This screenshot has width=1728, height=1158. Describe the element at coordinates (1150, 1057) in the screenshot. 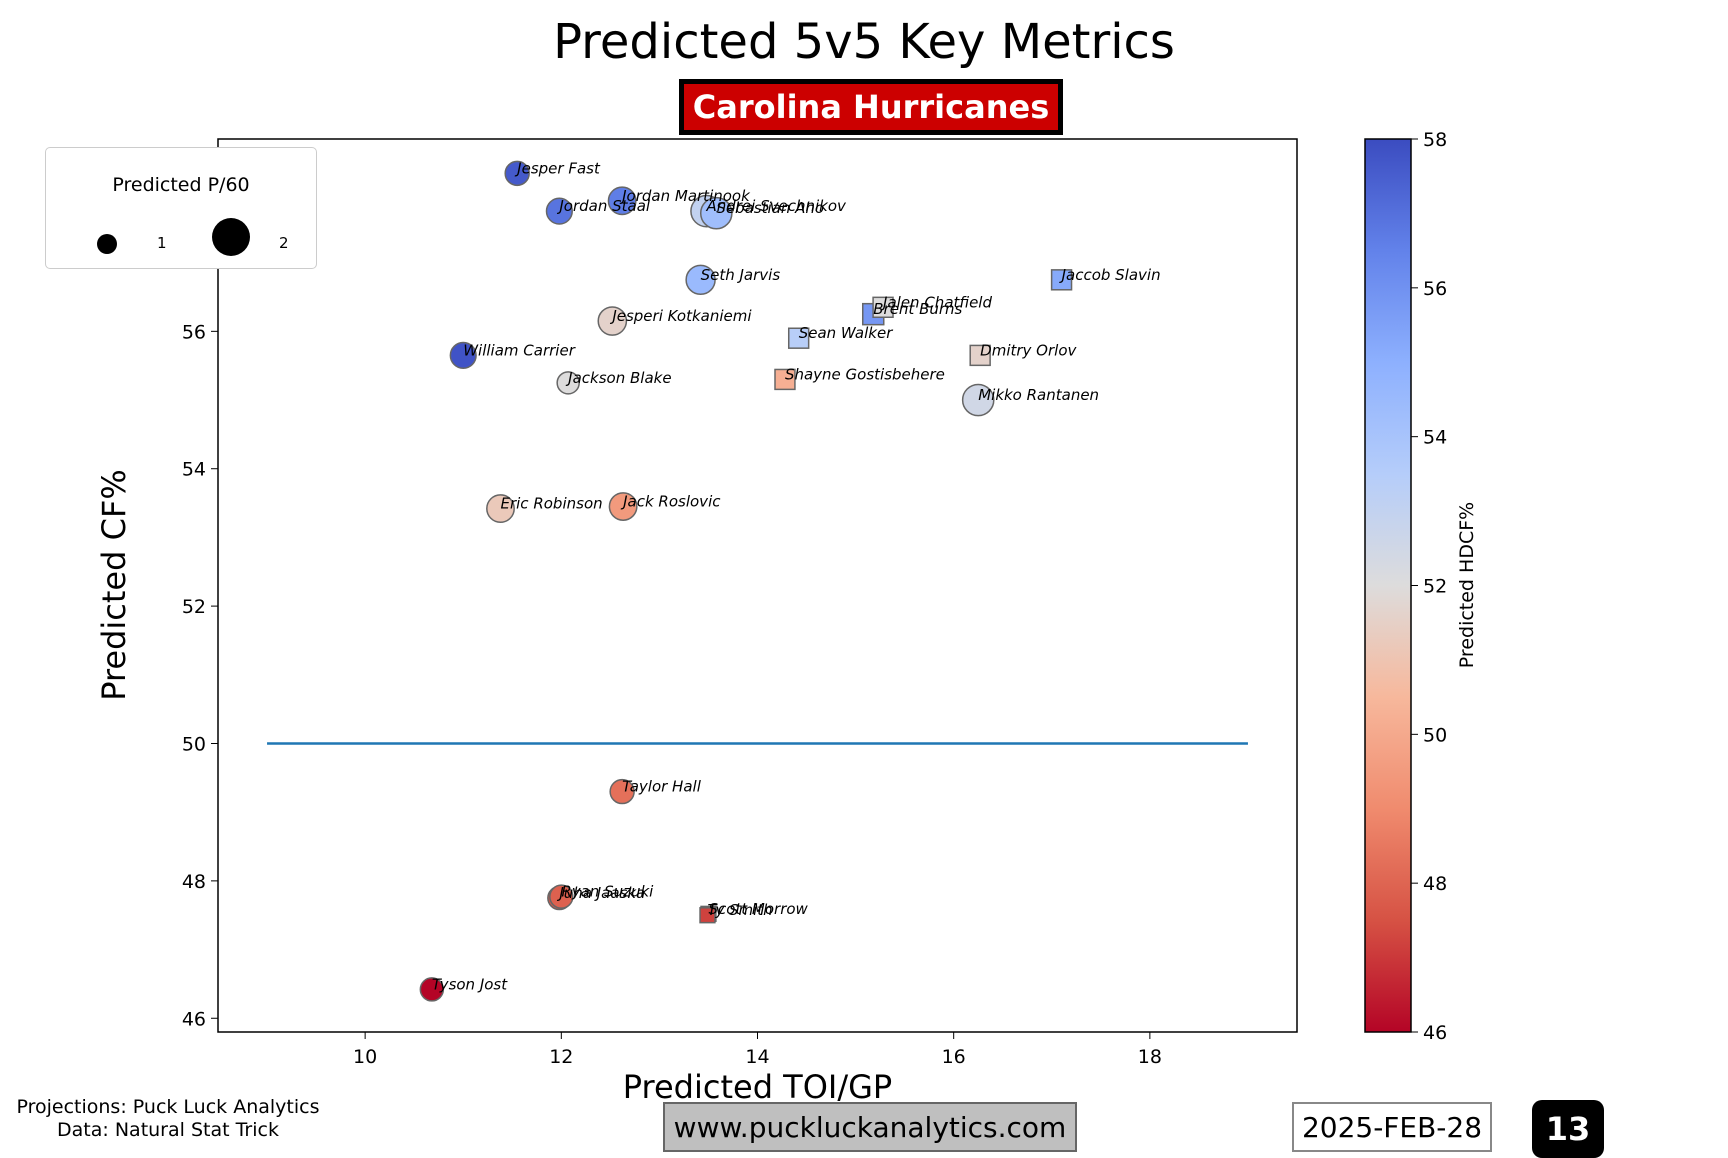

I see `x-tick-label: 18` at that location.